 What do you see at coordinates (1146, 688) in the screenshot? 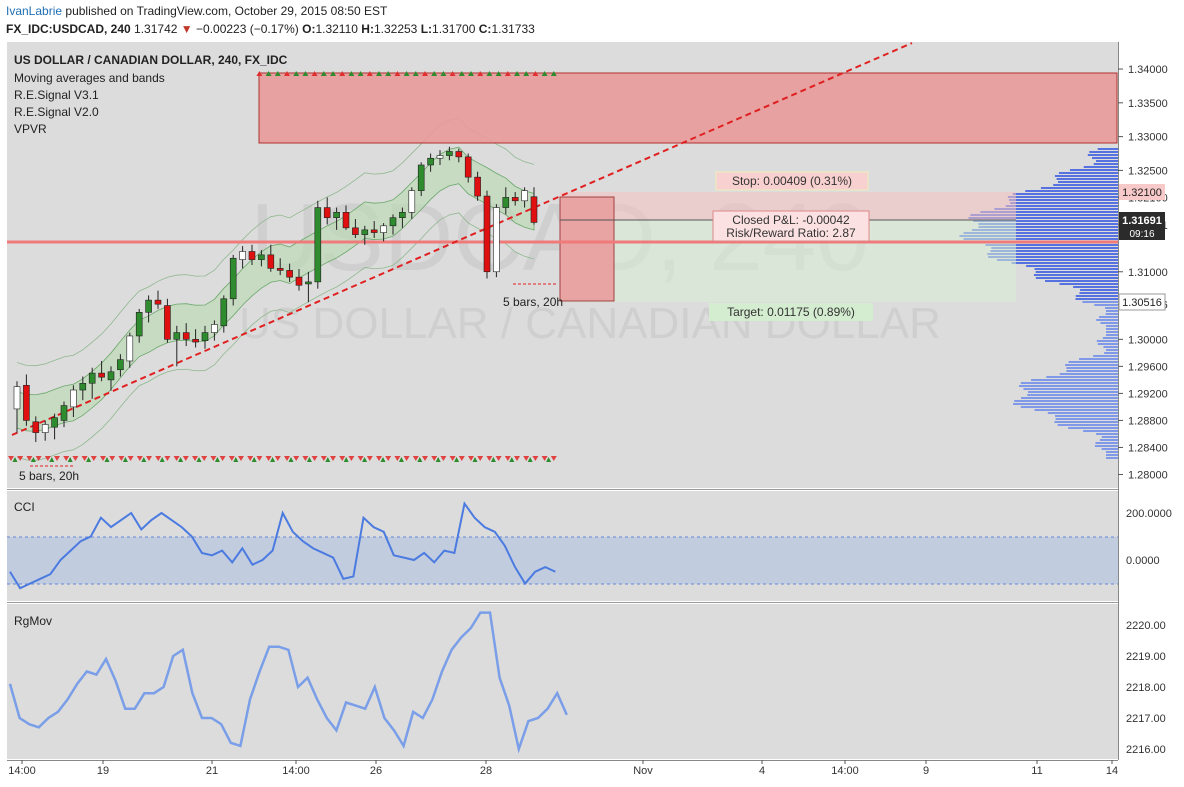
I see `rgmov-axis: 2220.00 2219.00 2218.00 2217.00 2216.00` at bounding box center [1146, 688].